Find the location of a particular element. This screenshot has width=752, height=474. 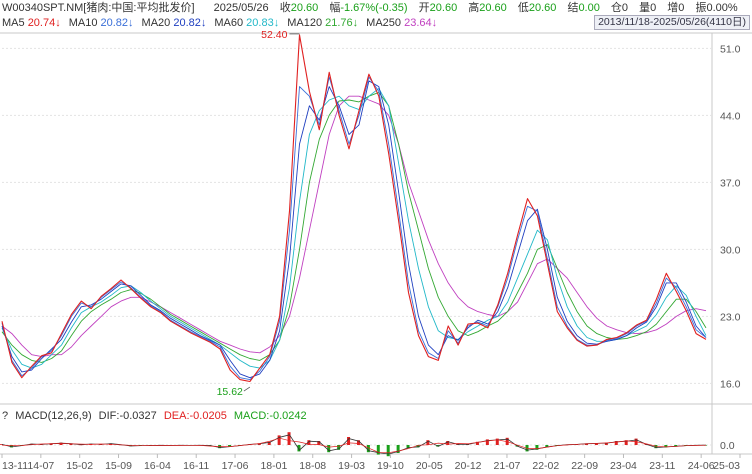

ma-label-ma5: MA5 is located at coordinates (15, 23).